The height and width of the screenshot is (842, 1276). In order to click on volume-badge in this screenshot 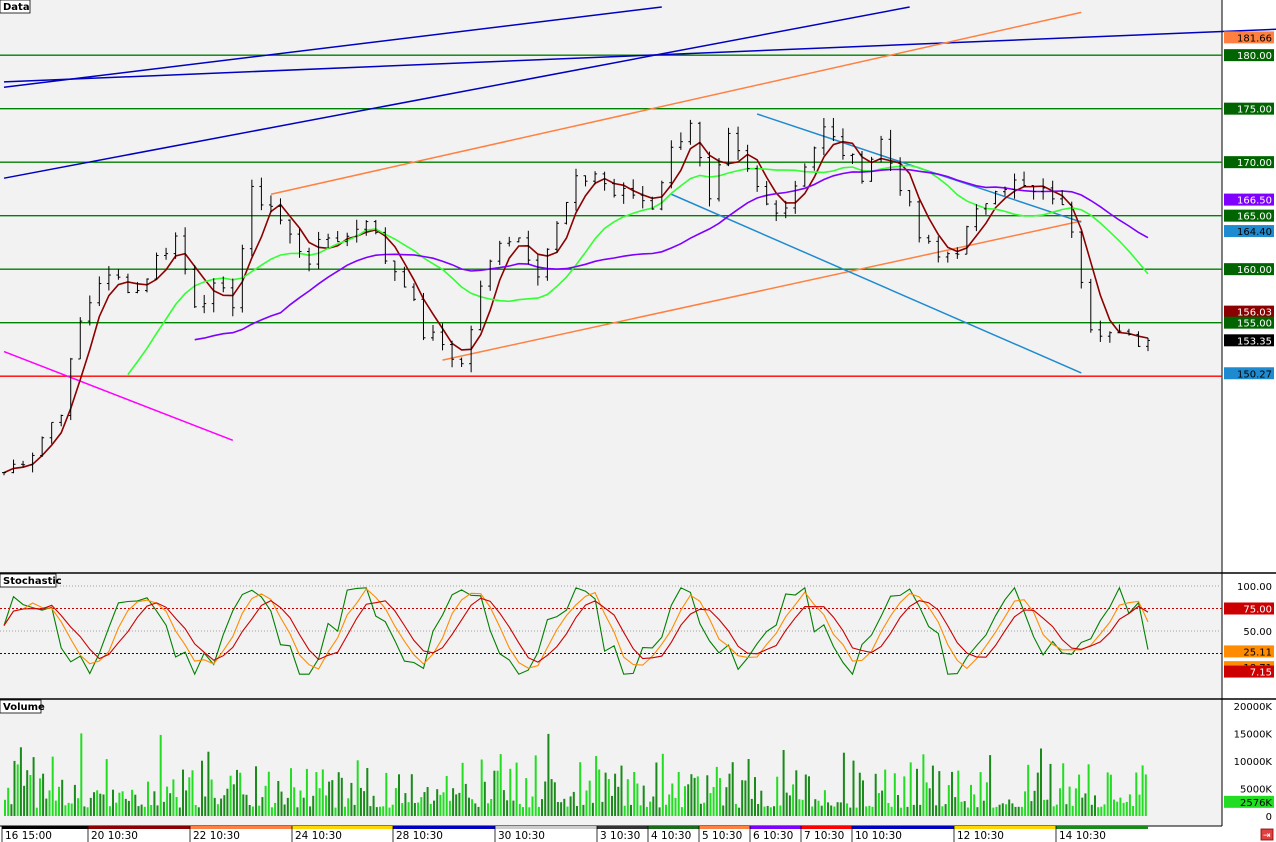, I will do `click(1249, 801)`.